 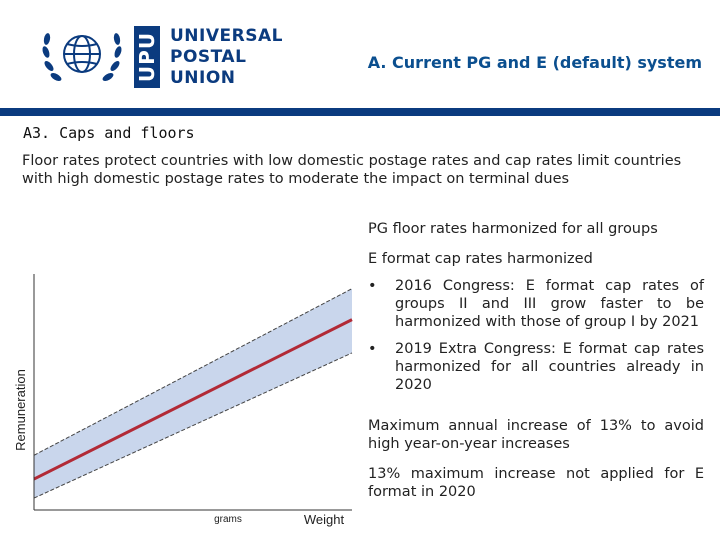 I want to click on x-axis-label: Weight, so click(x=324, y=519).